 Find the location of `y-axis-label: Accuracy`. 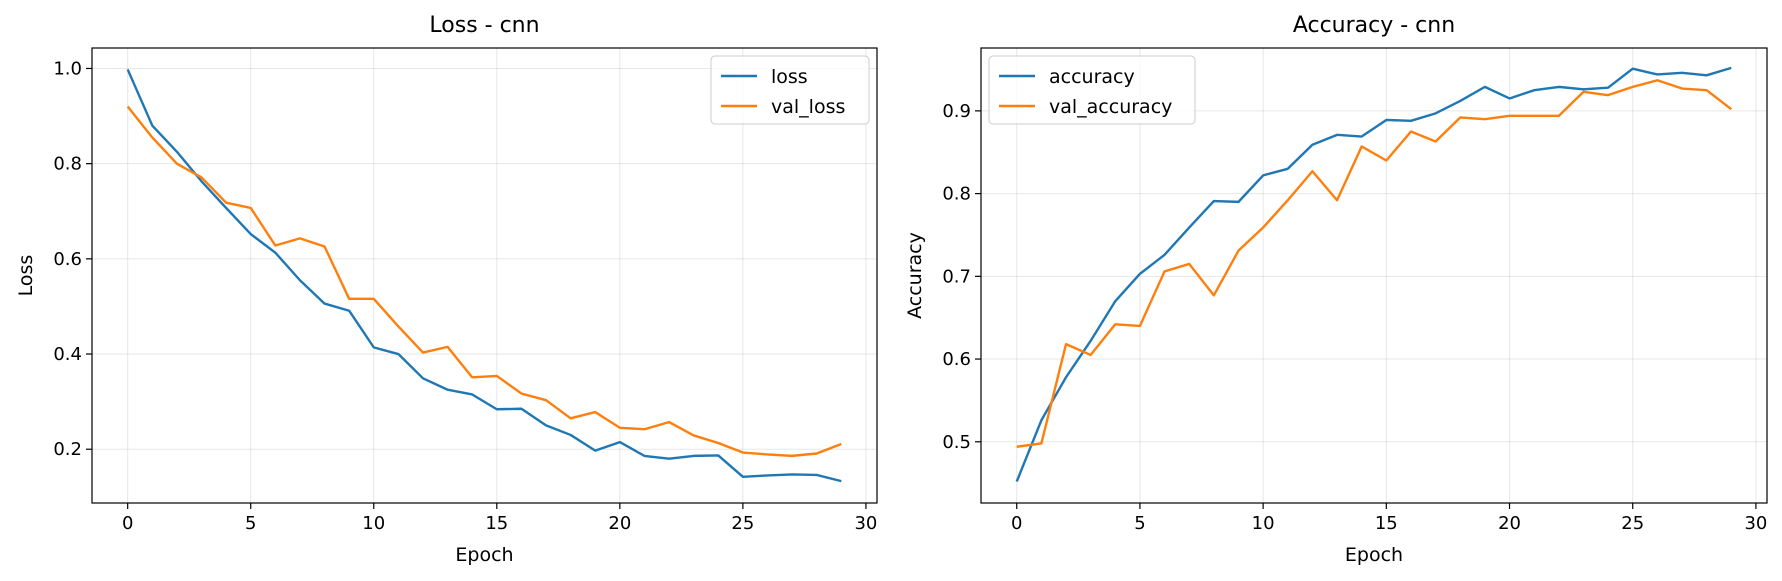

y-axis-label: Accuracy is located at coordinates (915, 275).